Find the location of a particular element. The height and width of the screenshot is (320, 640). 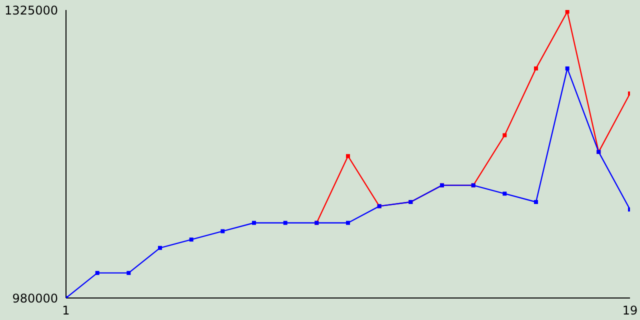

x-tick-label: 1 is located at coordinates (66, 311).